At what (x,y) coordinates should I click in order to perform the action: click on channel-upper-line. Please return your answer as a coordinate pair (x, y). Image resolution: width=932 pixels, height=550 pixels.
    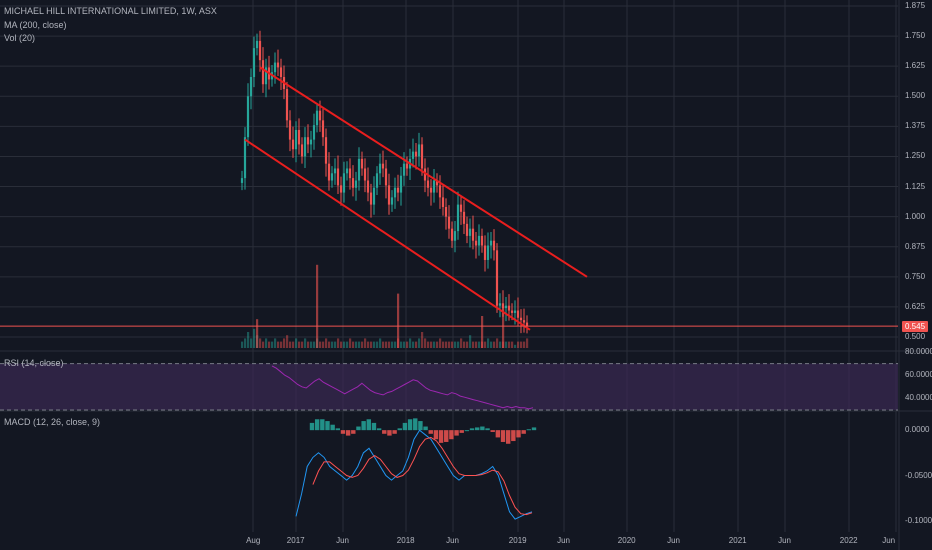
    Looking at the image, I should click on (423, 172).